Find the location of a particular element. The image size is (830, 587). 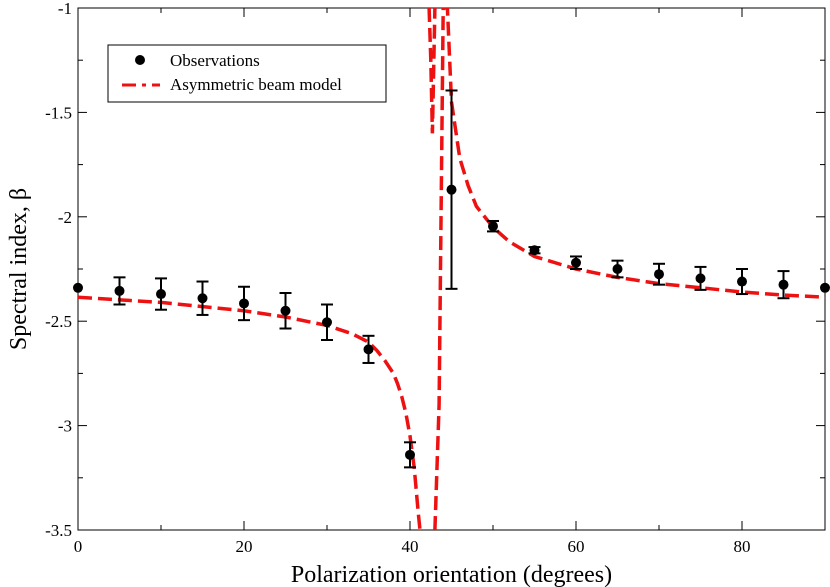

y-tick-label: -2 is located at coordinates (65, 217).